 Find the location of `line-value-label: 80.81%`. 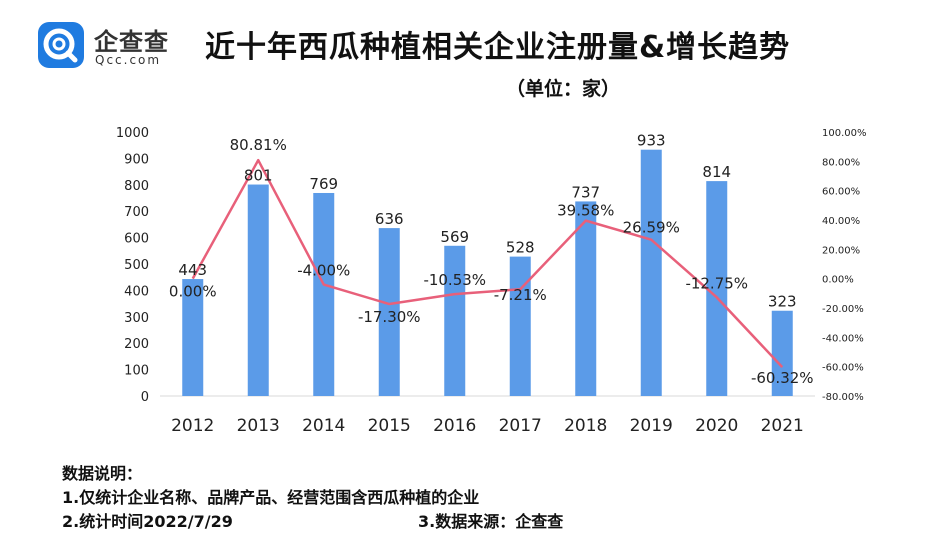

line-value-label: 80.81% is located at coordinates (258, 145).